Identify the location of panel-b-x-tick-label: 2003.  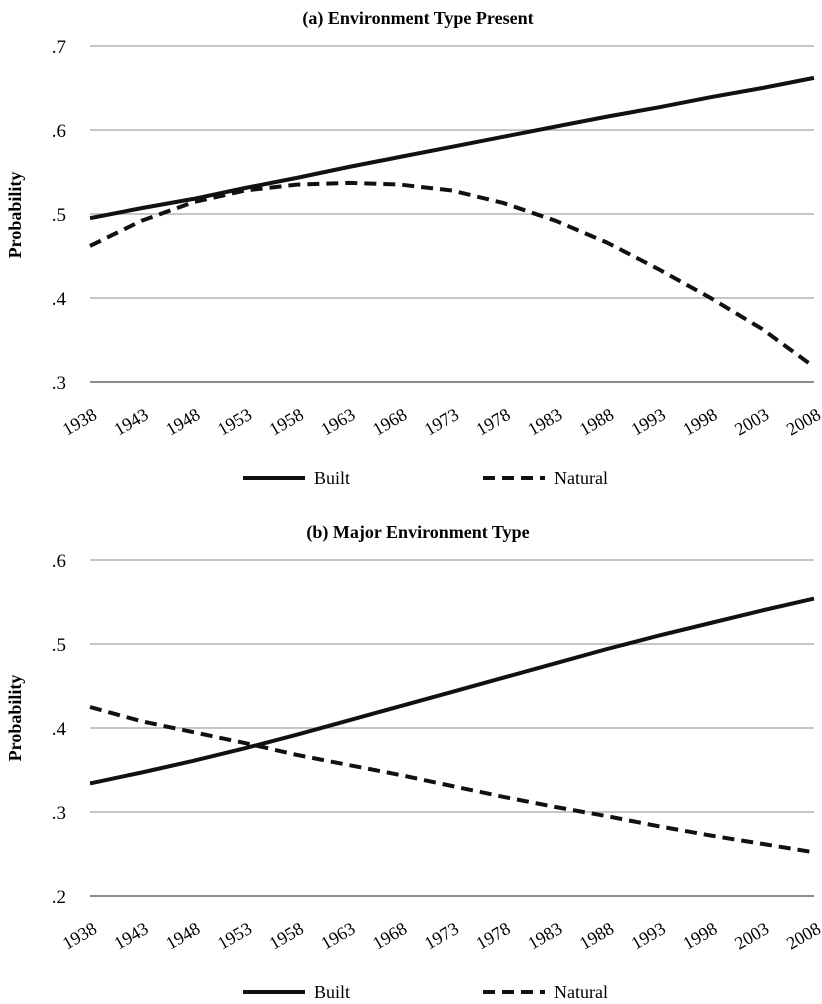
(751, 935).